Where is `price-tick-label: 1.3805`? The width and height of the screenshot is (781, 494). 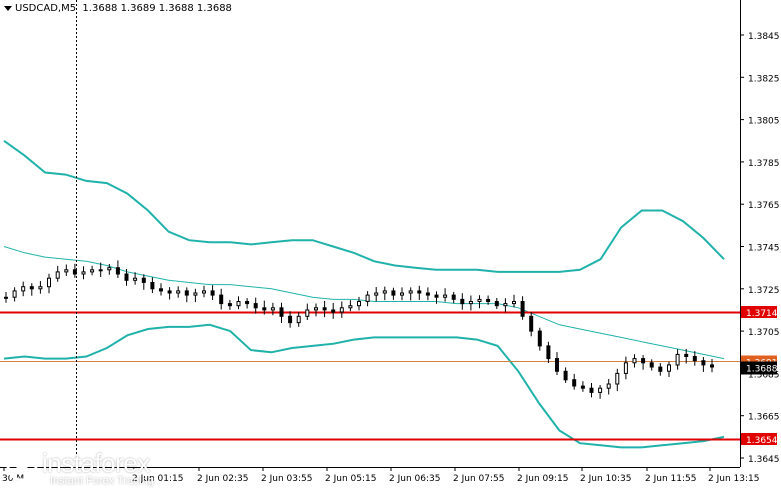
price-tick-label: 1.3805 is located at coordinates (764, 122).